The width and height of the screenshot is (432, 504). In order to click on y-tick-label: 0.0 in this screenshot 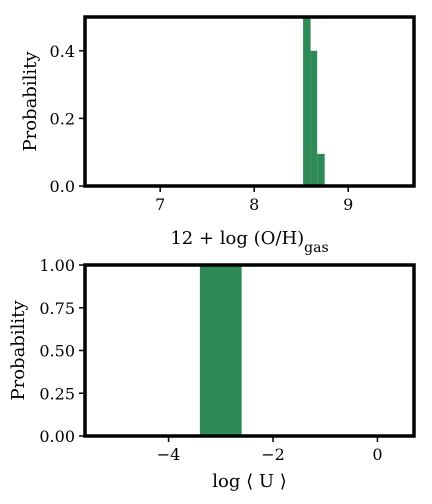, I will do `click(62, 186)`.